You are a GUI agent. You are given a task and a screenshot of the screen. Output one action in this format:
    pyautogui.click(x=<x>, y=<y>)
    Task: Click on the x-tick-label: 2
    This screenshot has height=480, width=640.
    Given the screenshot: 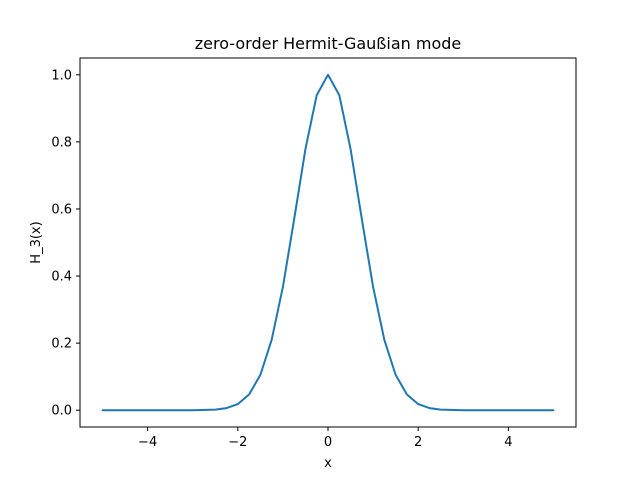 What is the action you would take?
    pyautogui.click(x=418, y=442)
    